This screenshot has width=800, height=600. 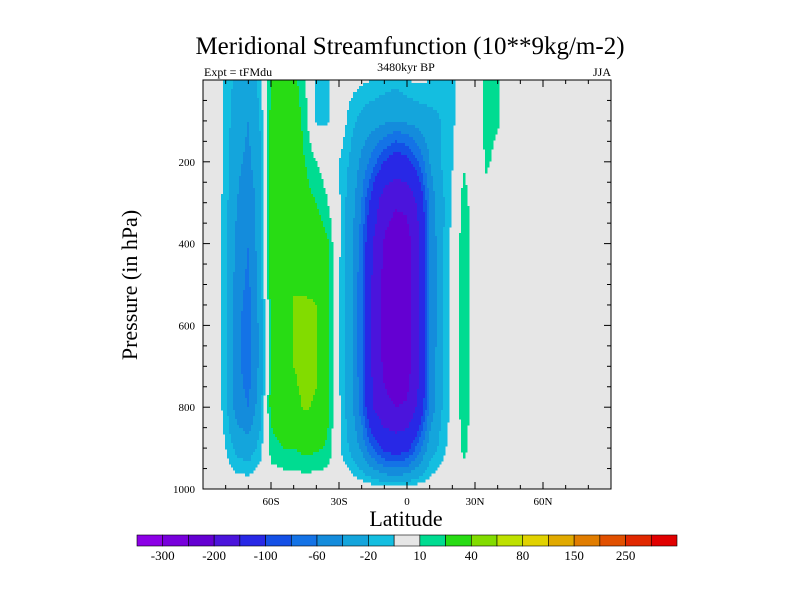 What do you see at coordinates (432, 540) in the screenshot?
I see `colorbar-box` at bounding box center [432, 540].